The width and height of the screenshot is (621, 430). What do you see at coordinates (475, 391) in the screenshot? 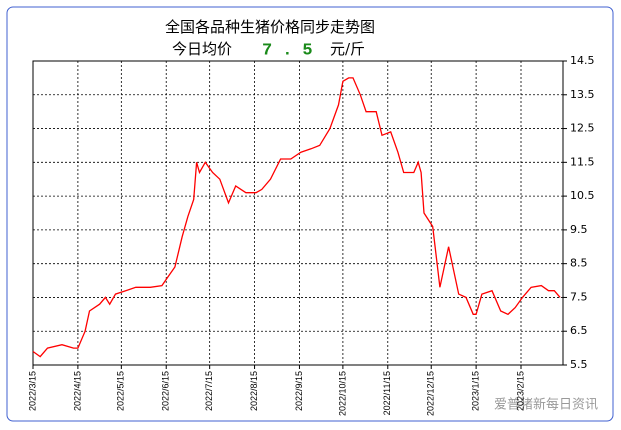
I see `x-tick-label: 2023/1/15` at bounding box center [475, 391].